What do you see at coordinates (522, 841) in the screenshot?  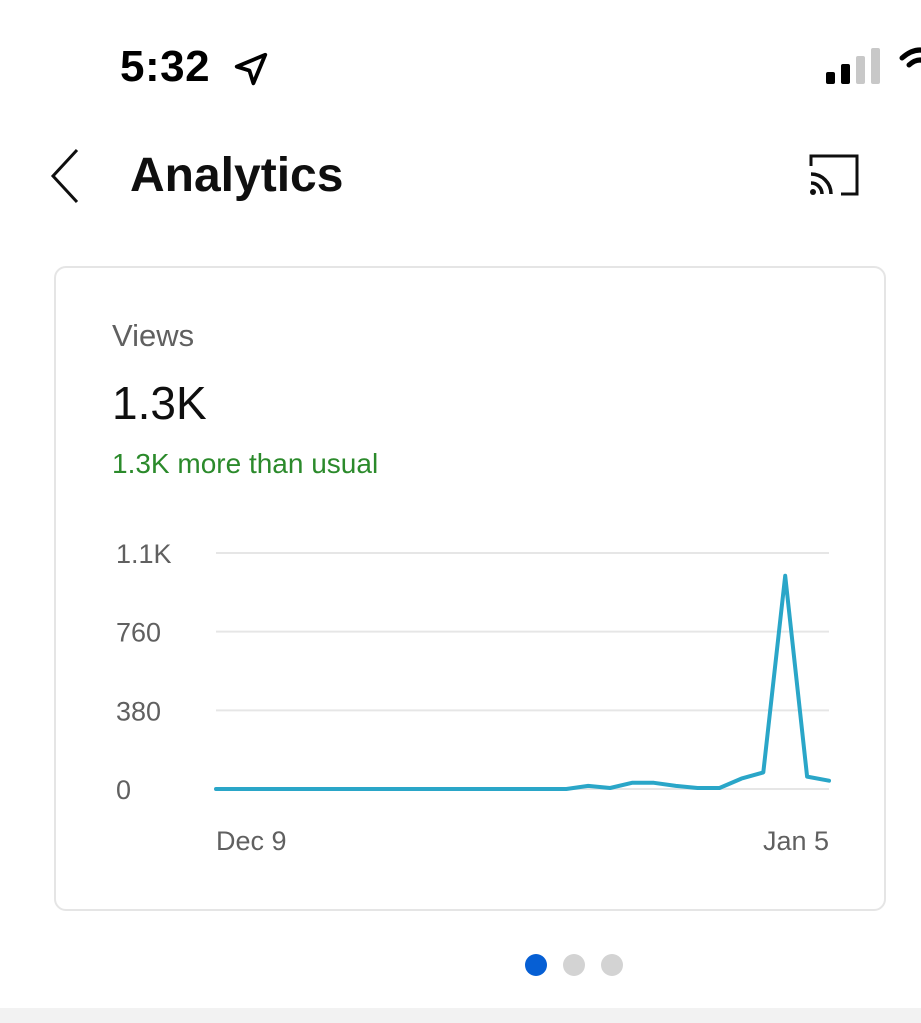 I see `x-axis-ticks: Dec 9 Jan 5` at bounding box center [522, 841].